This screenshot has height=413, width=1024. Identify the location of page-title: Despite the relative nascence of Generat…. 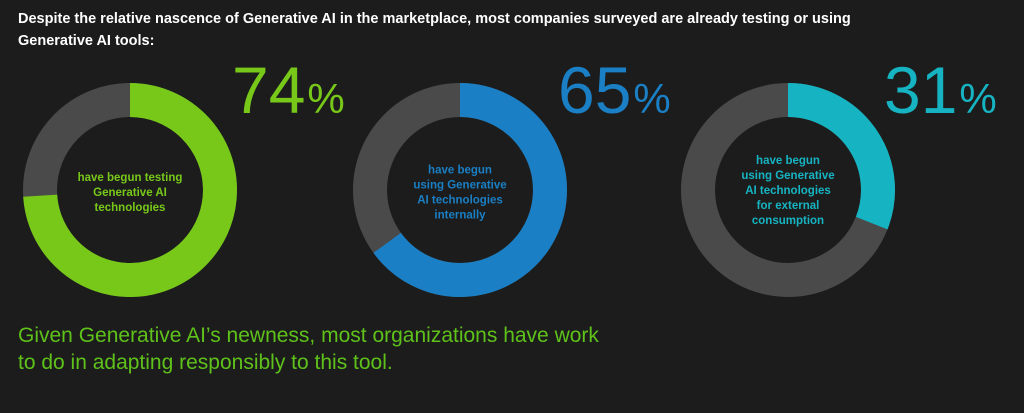
(434, 30).